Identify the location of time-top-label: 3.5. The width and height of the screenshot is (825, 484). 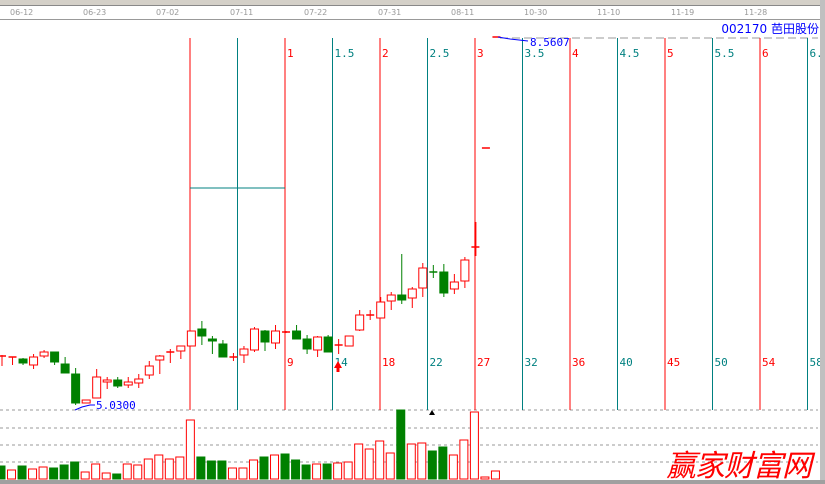
(535, 53).